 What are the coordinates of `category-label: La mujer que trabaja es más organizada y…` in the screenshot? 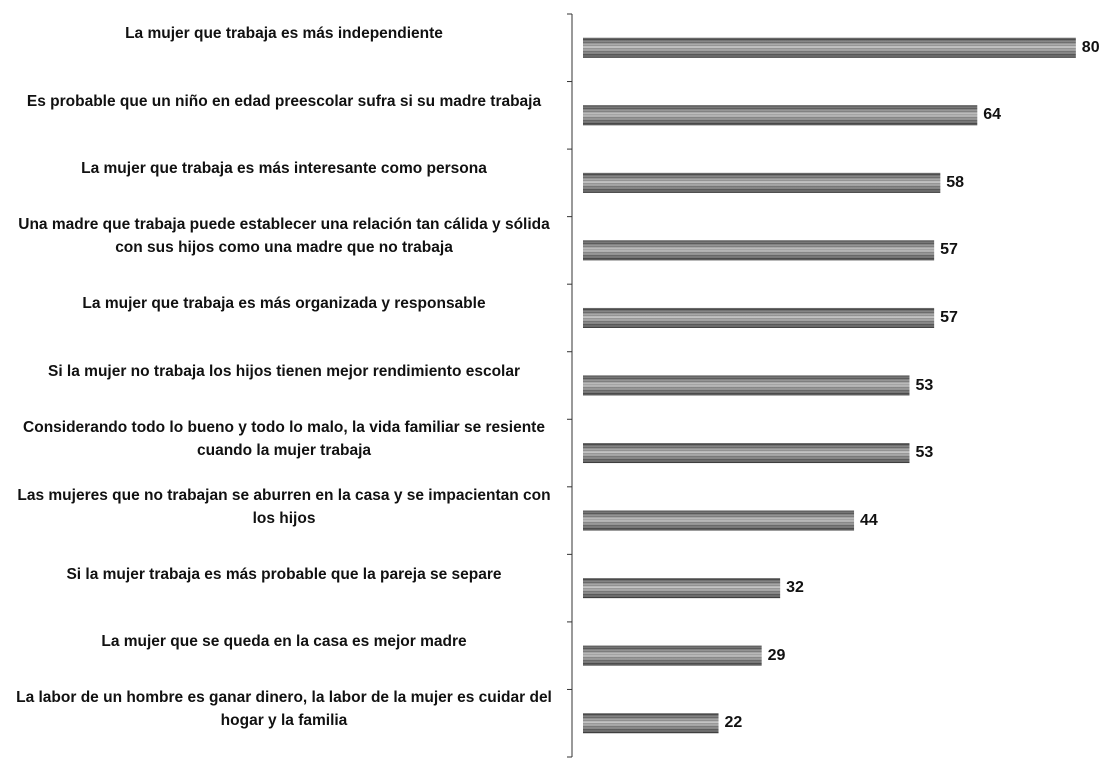 It's located at (284, 304).